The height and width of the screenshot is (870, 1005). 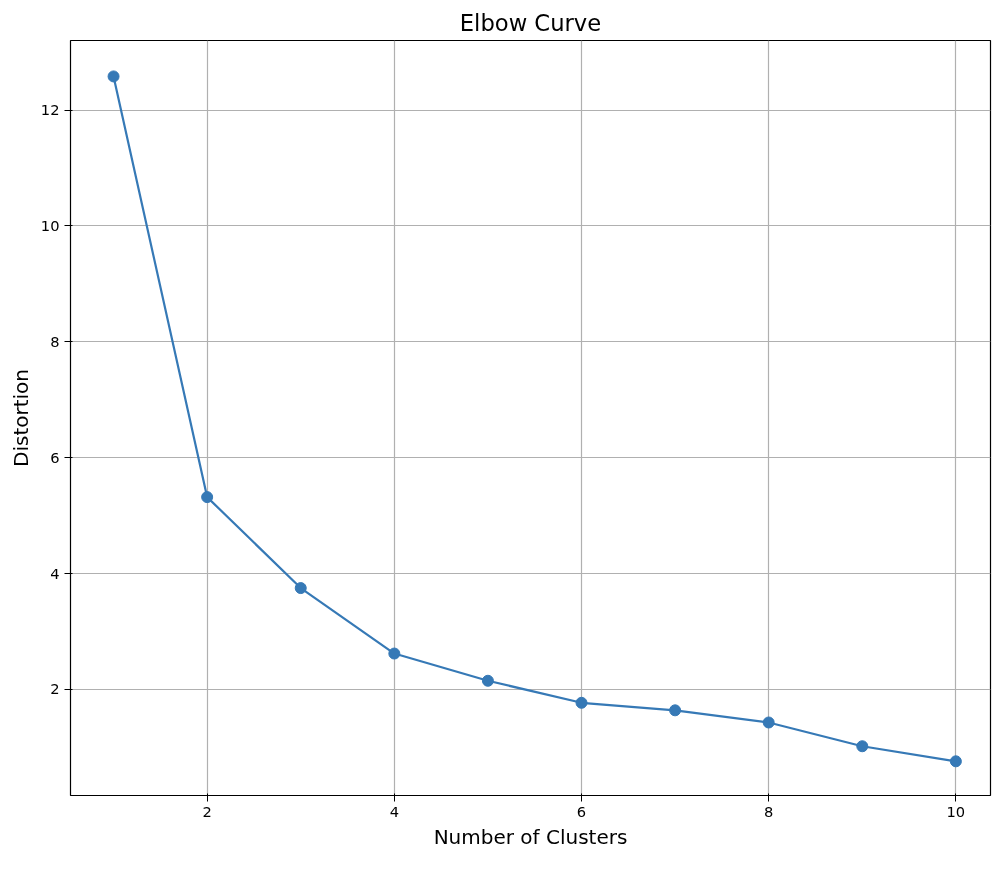 What do you see at coordinates (394, 811) in the screenshot?
I see `x-tick-label: 4` at bounding box center [394, 811].